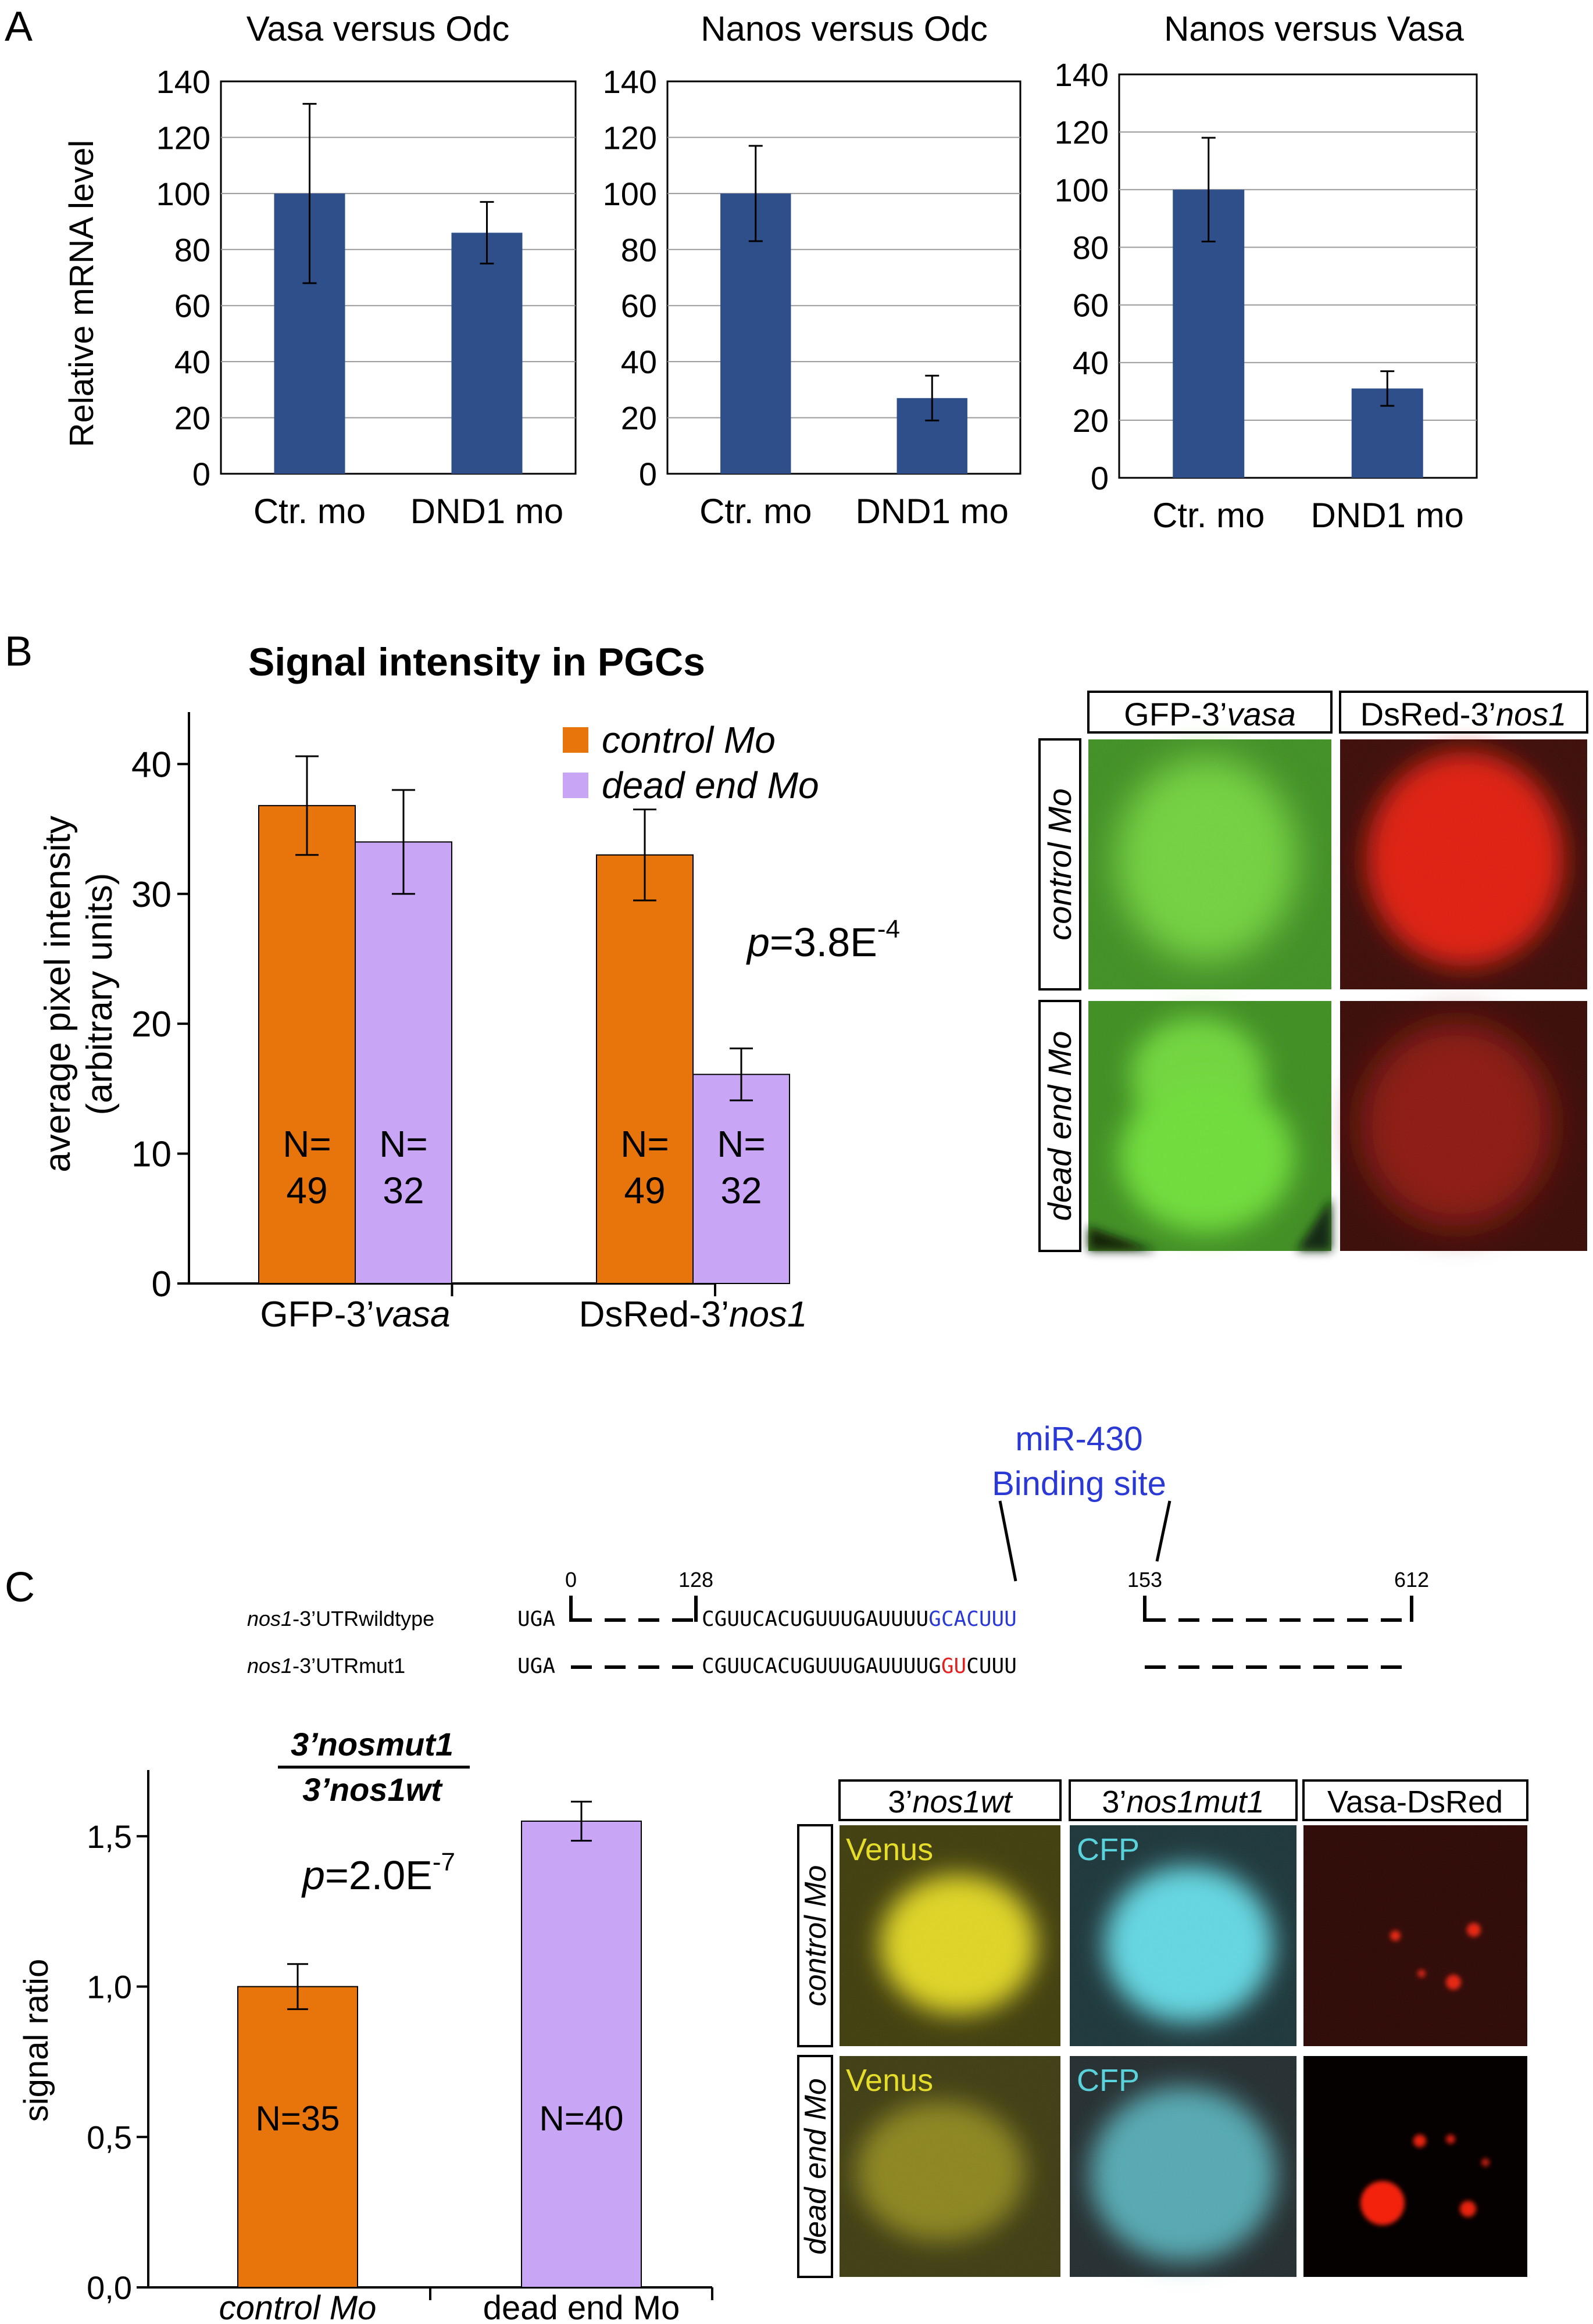  Describe the element at coordinates (645, 1069) in the screenshot. I see `bar-control` at that location.